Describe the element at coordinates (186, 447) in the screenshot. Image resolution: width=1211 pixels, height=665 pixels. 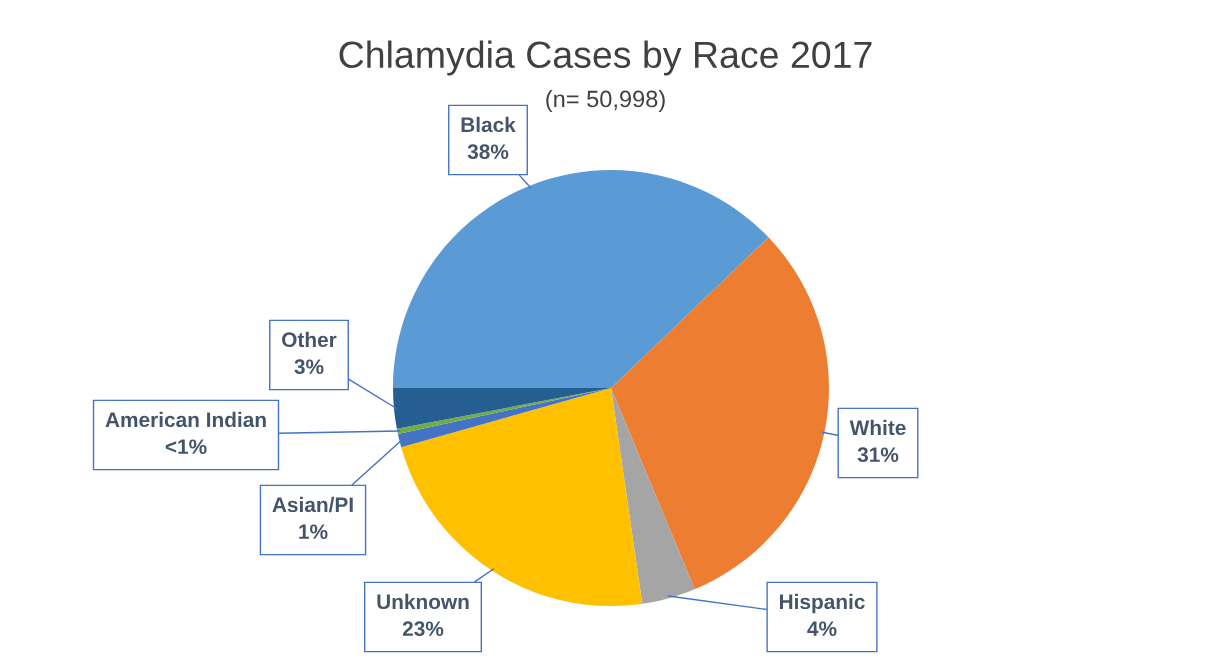
I see `data-label: <1%` at that location.